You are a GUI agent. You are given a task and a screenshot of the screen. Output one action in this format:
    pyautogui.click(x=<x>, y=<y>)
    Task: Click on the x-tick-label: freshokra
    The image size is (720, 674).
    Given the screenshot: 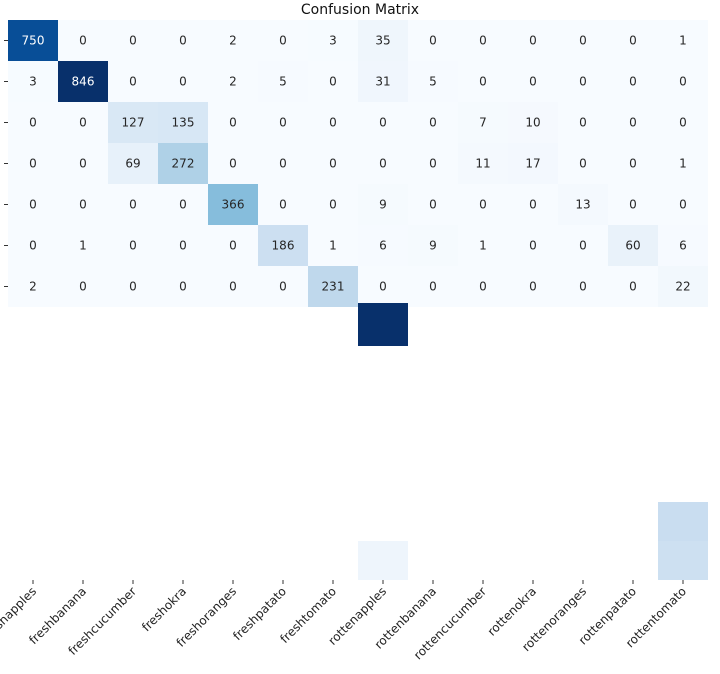 What is the action you would take?
    pyautogui.click(x=164, y=609)
    